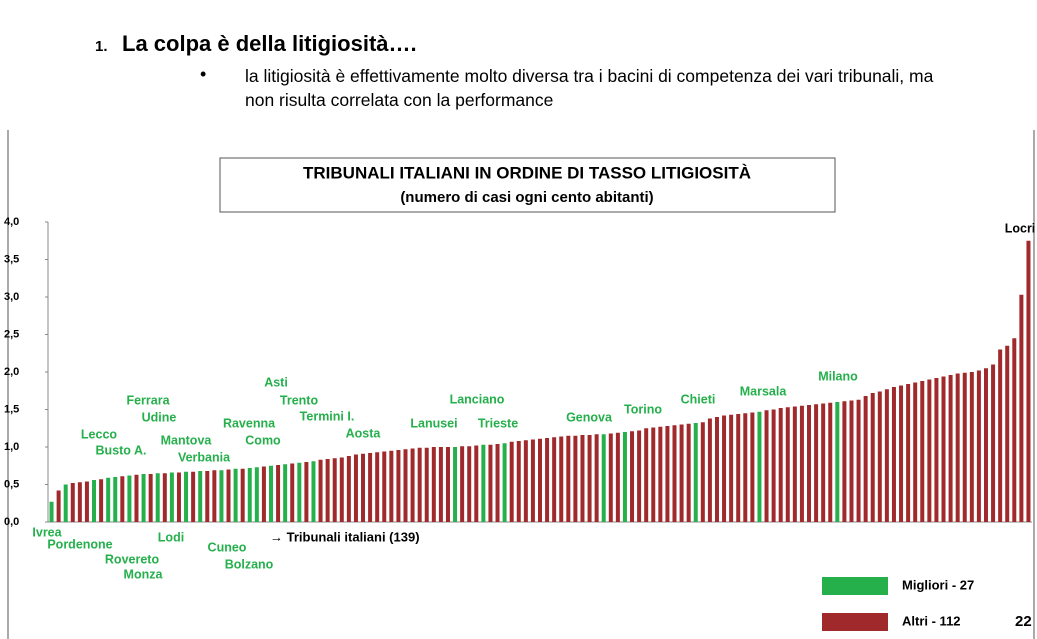  What do you see at coordinates (47, 532) in the screenshot?
I see `x-tick-label: Ivrea` at bounding box center [47, 532].